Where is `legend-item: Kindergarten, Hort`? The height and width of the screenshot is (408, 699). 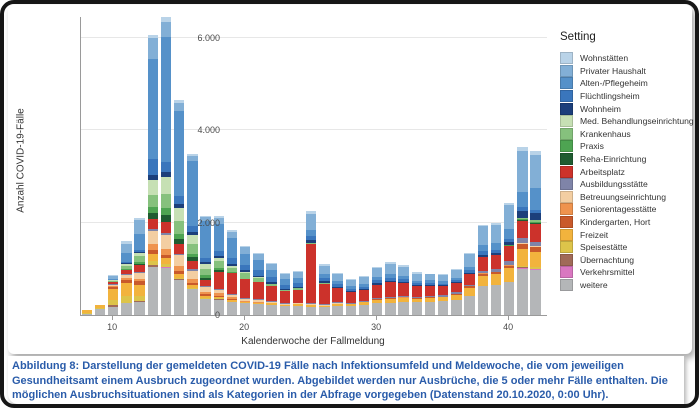
legend-item: Kindergarten, Hort is located at coordinates (626, 222).